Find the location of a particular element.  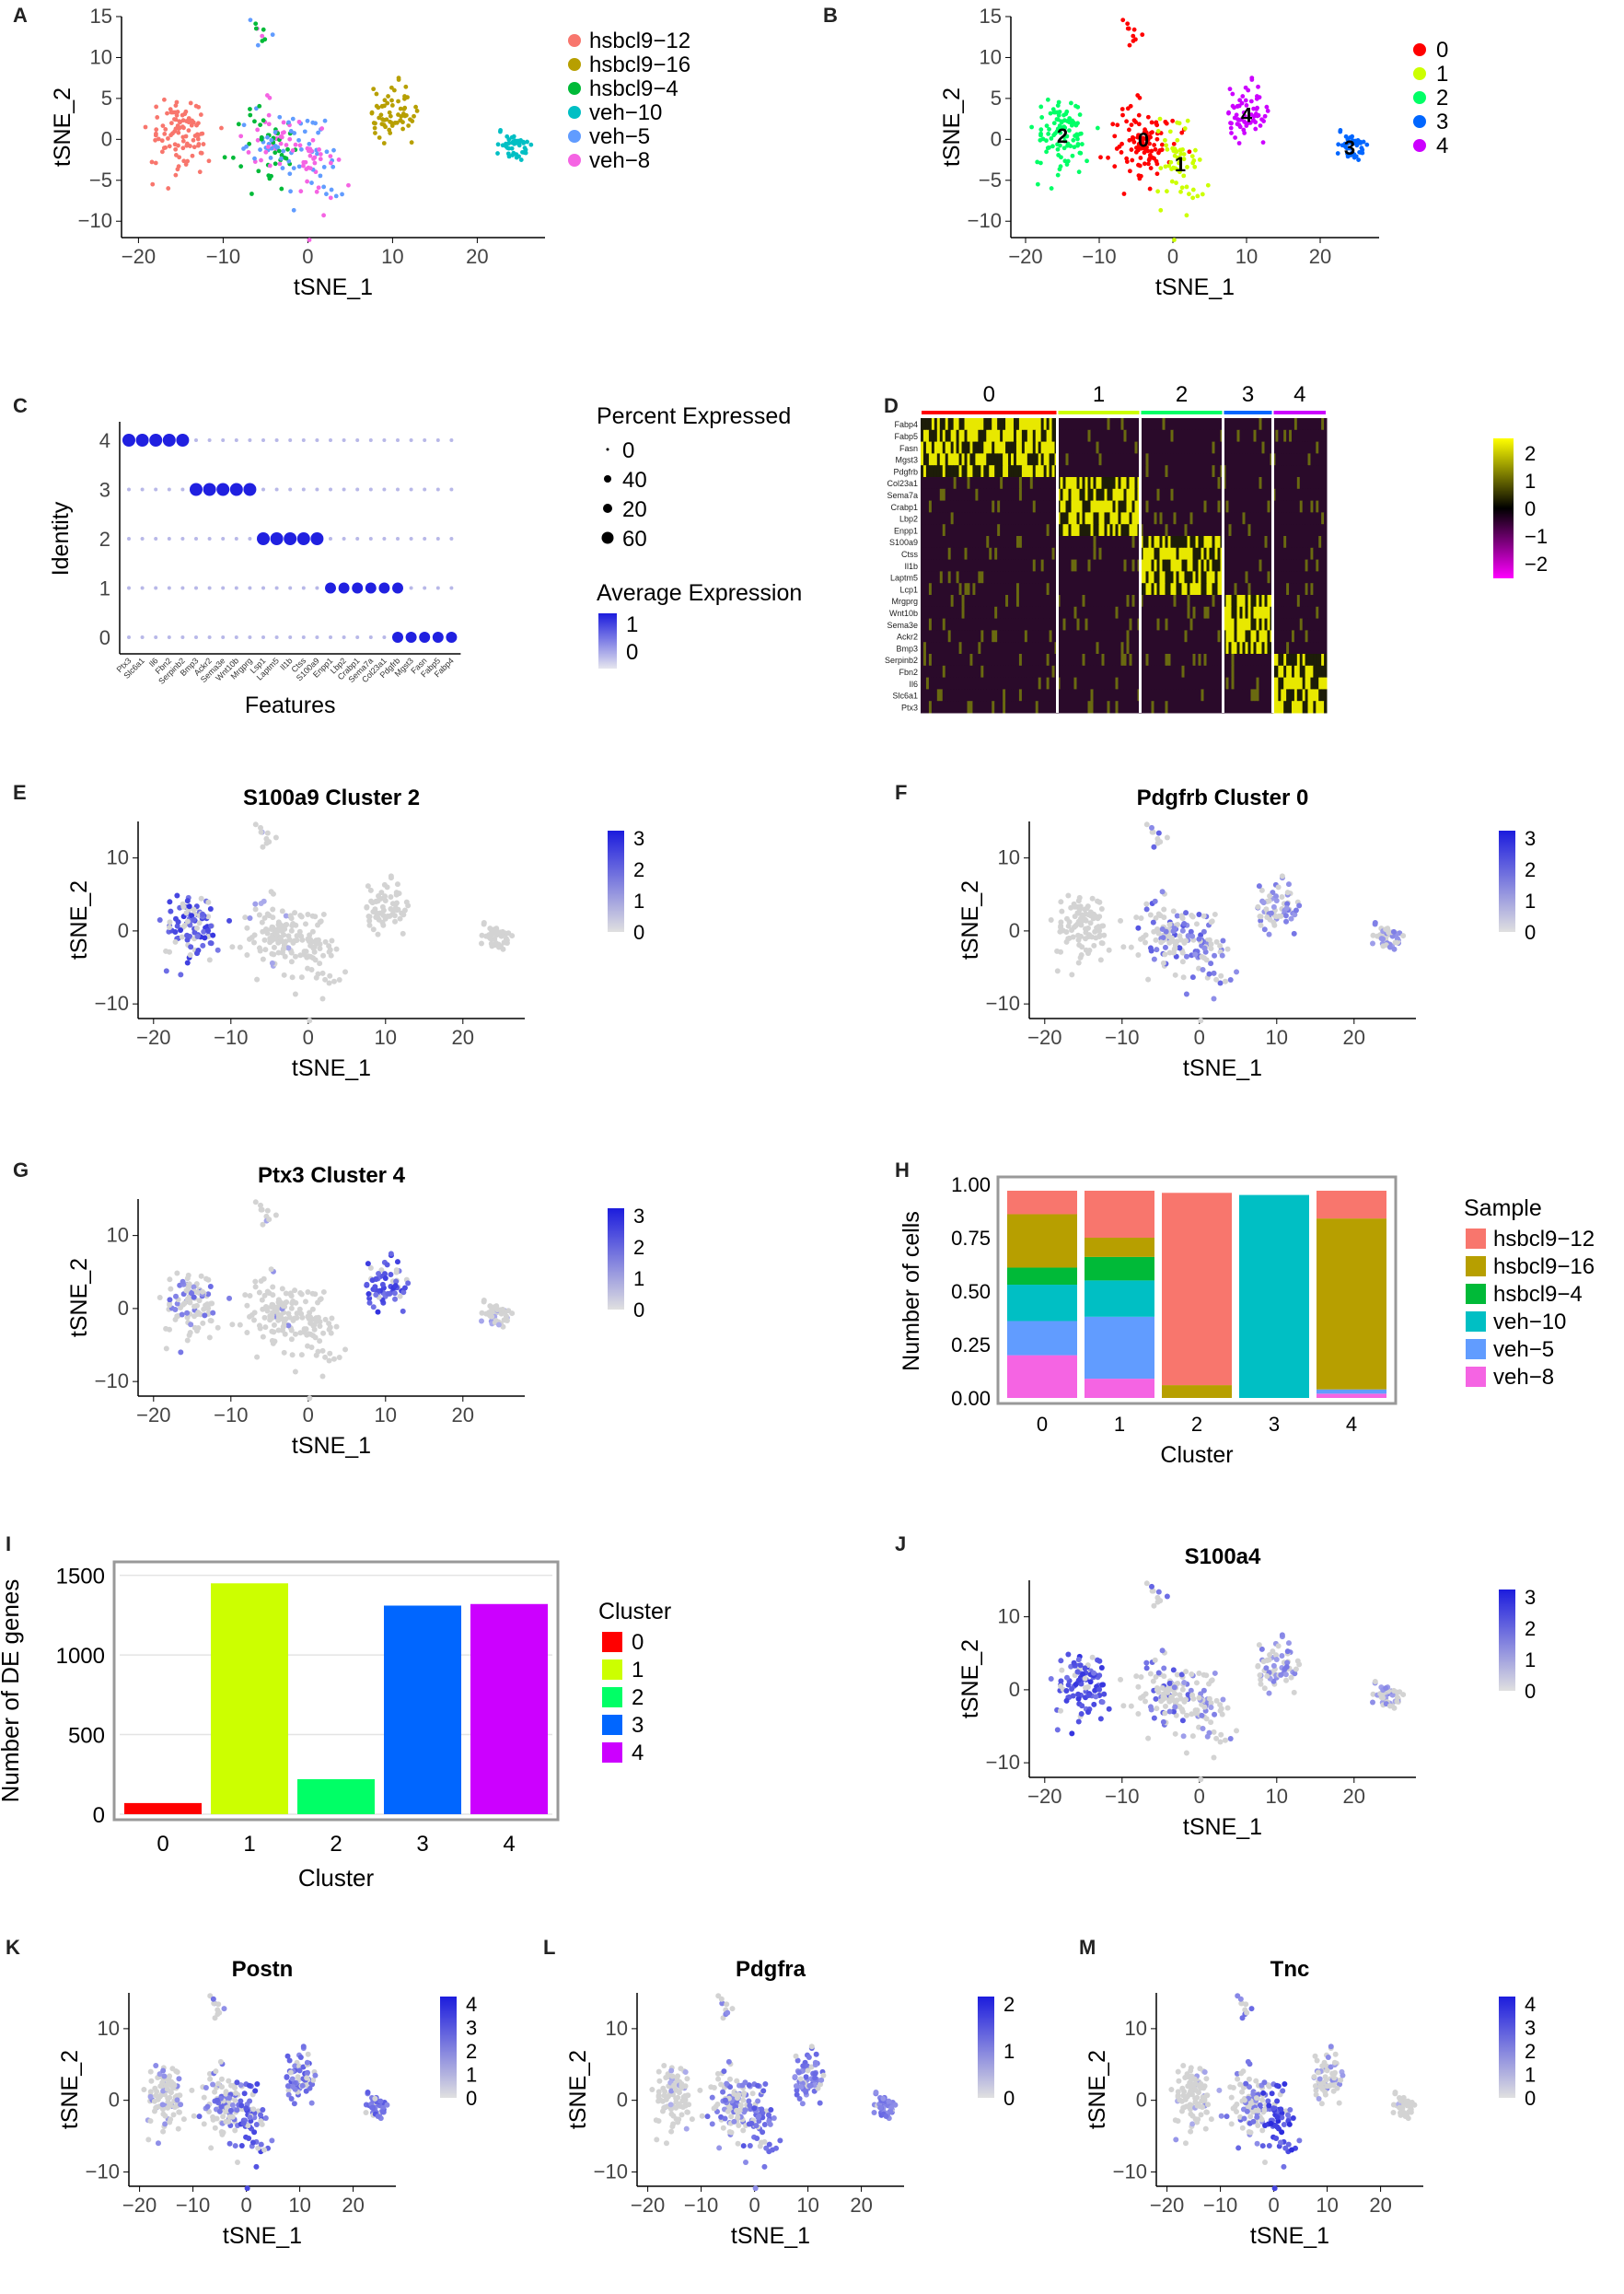

cluster-bar is located at coordinates (990, 412).